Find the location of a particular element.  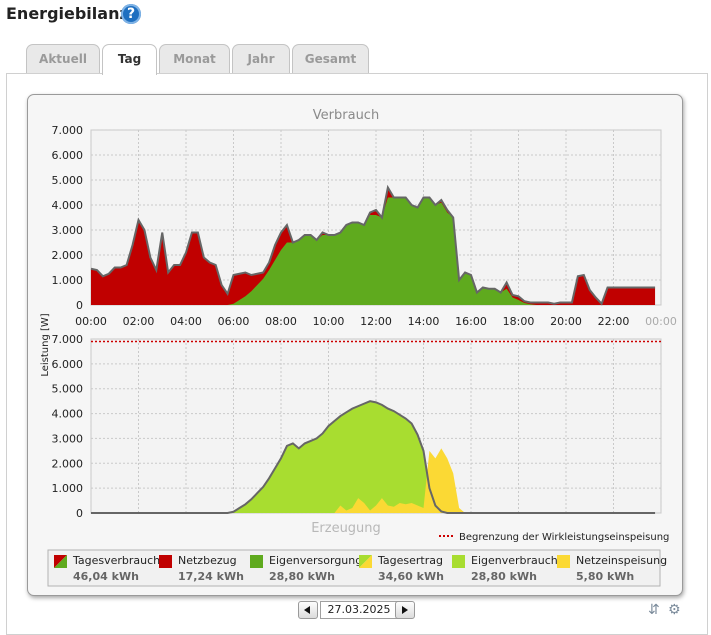

arrow-left-icon is located at coordinates (307, 610).